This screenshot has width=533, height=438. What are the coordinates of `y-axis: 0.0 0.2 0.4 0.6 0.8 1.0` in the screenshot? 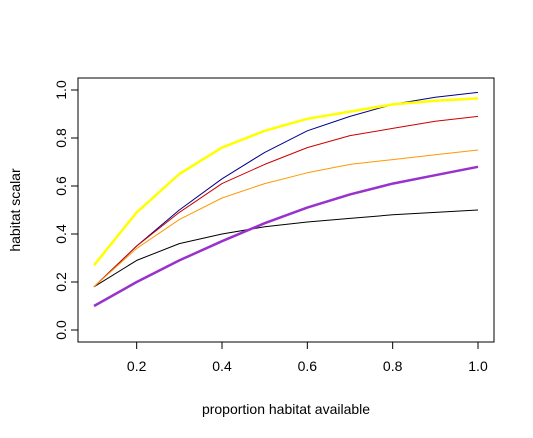 It's located at (66, 210).